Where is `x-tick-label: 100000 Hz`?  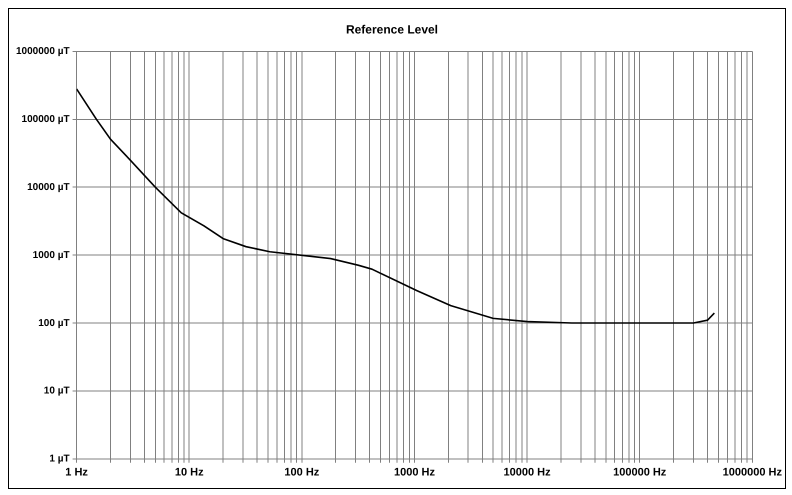 x-tick-label: 100000 Hz is located at coordinates (640, 472).